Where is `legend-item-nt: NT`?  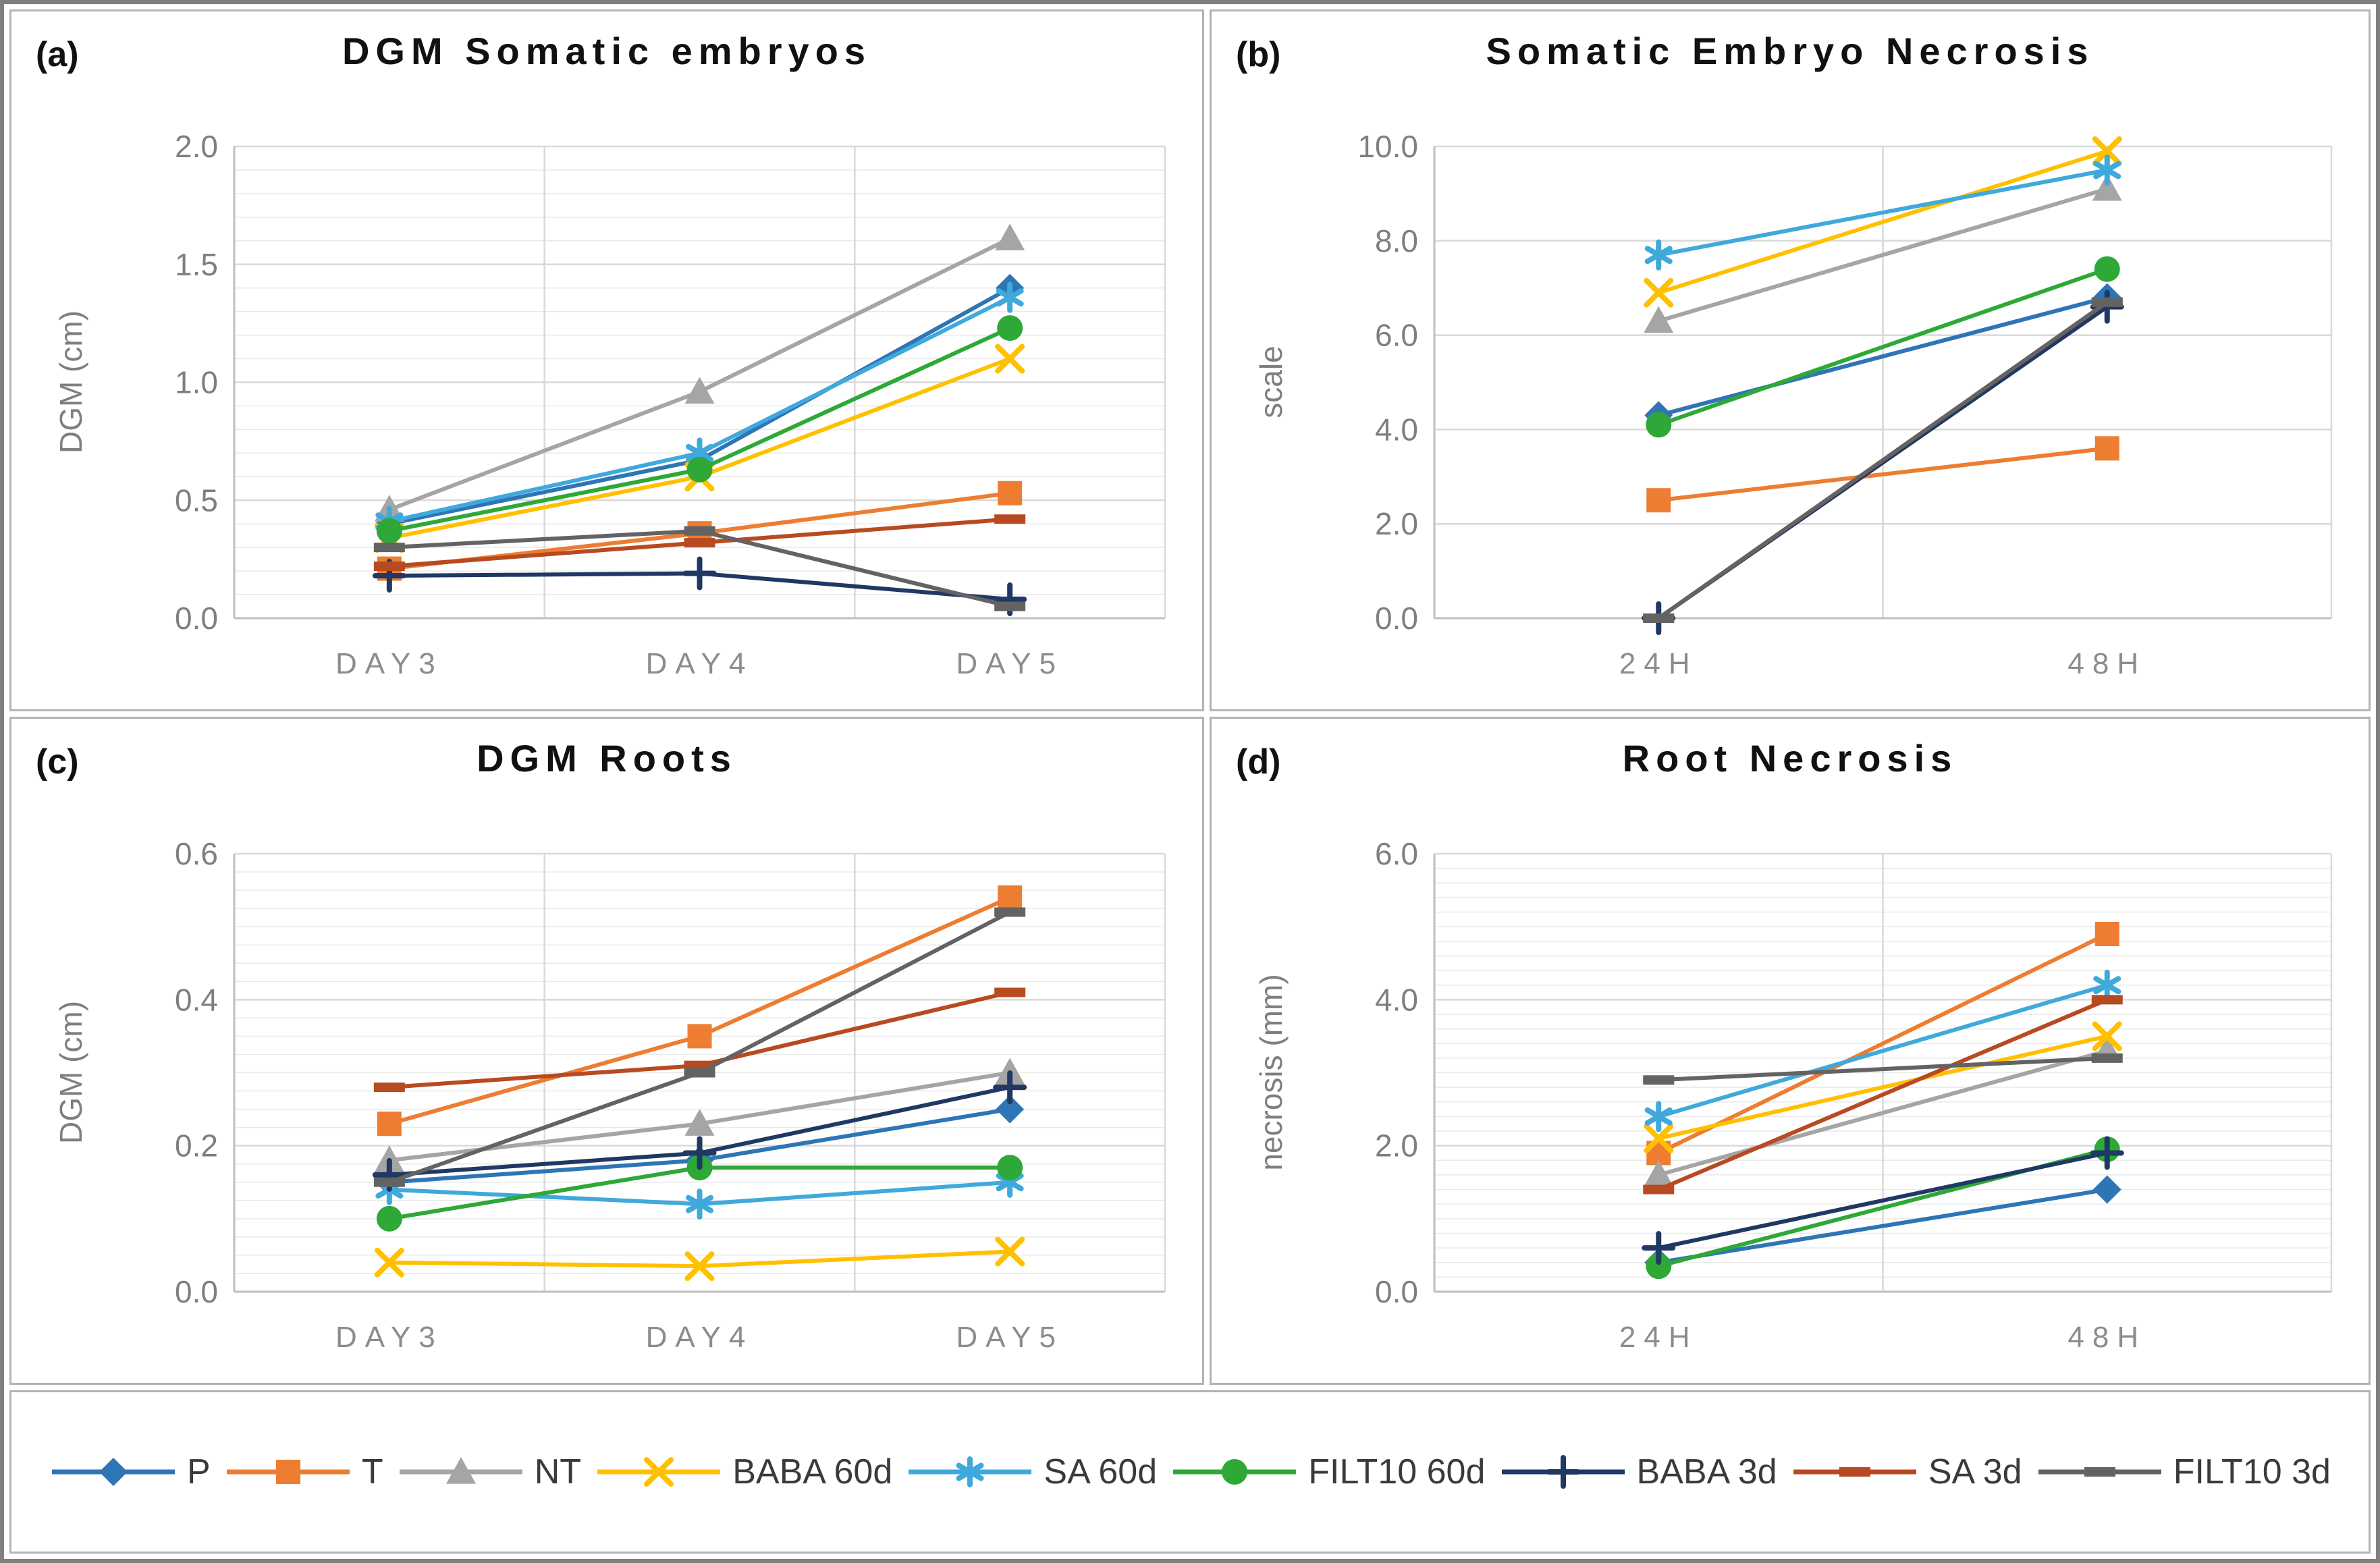 legend-item-nt: NT is located at coordinates (489, 1472).